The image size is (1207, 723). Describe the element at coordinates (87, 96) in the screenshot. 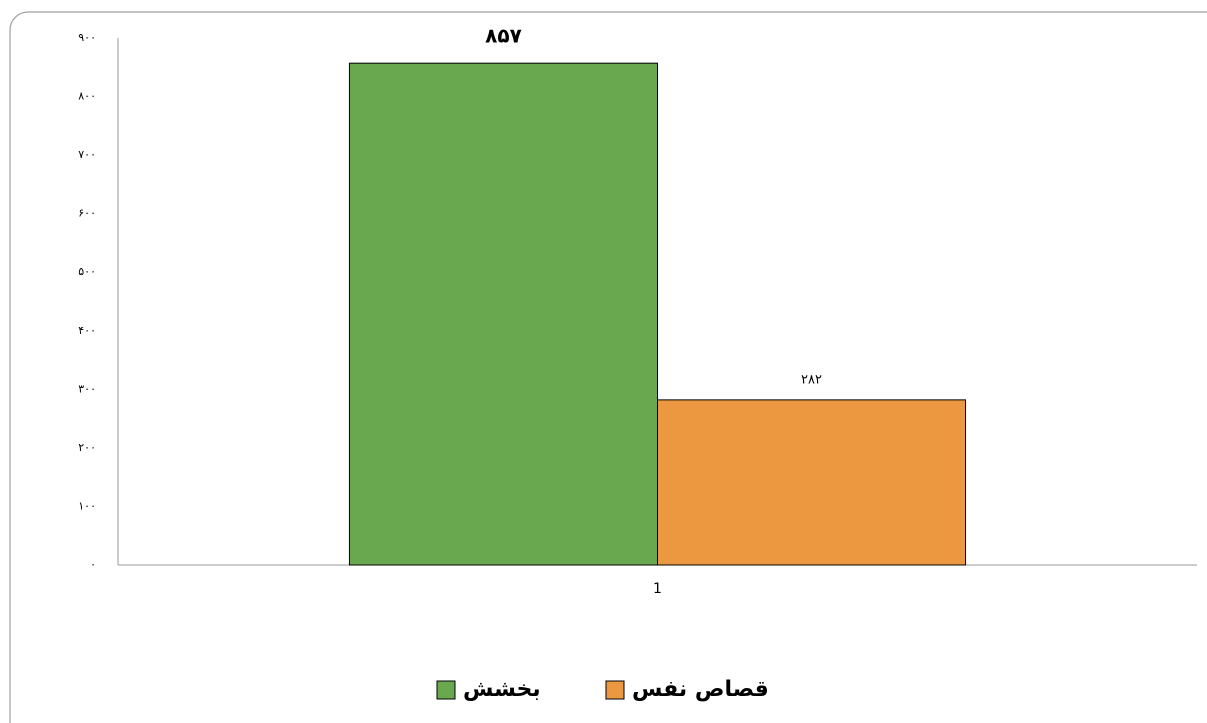

I see `y-tick-label: ٨٠٠` at that location.